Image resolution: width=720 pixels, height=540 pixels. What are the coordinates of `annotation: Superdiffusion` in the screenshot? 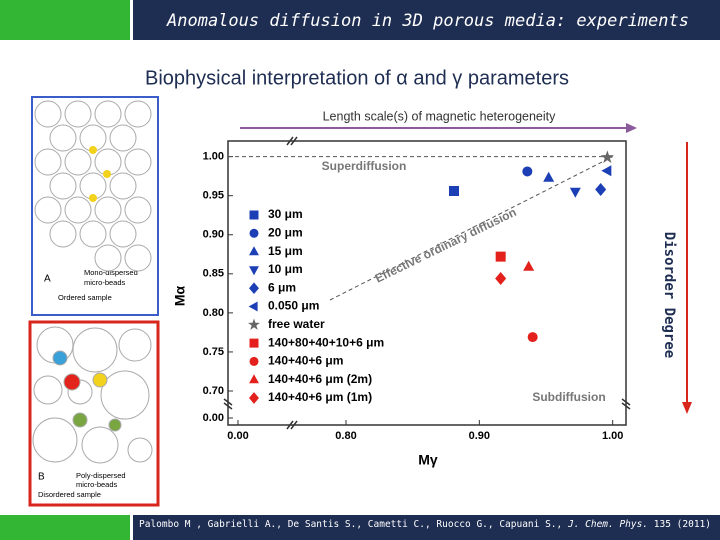 It's located at (364, 166).